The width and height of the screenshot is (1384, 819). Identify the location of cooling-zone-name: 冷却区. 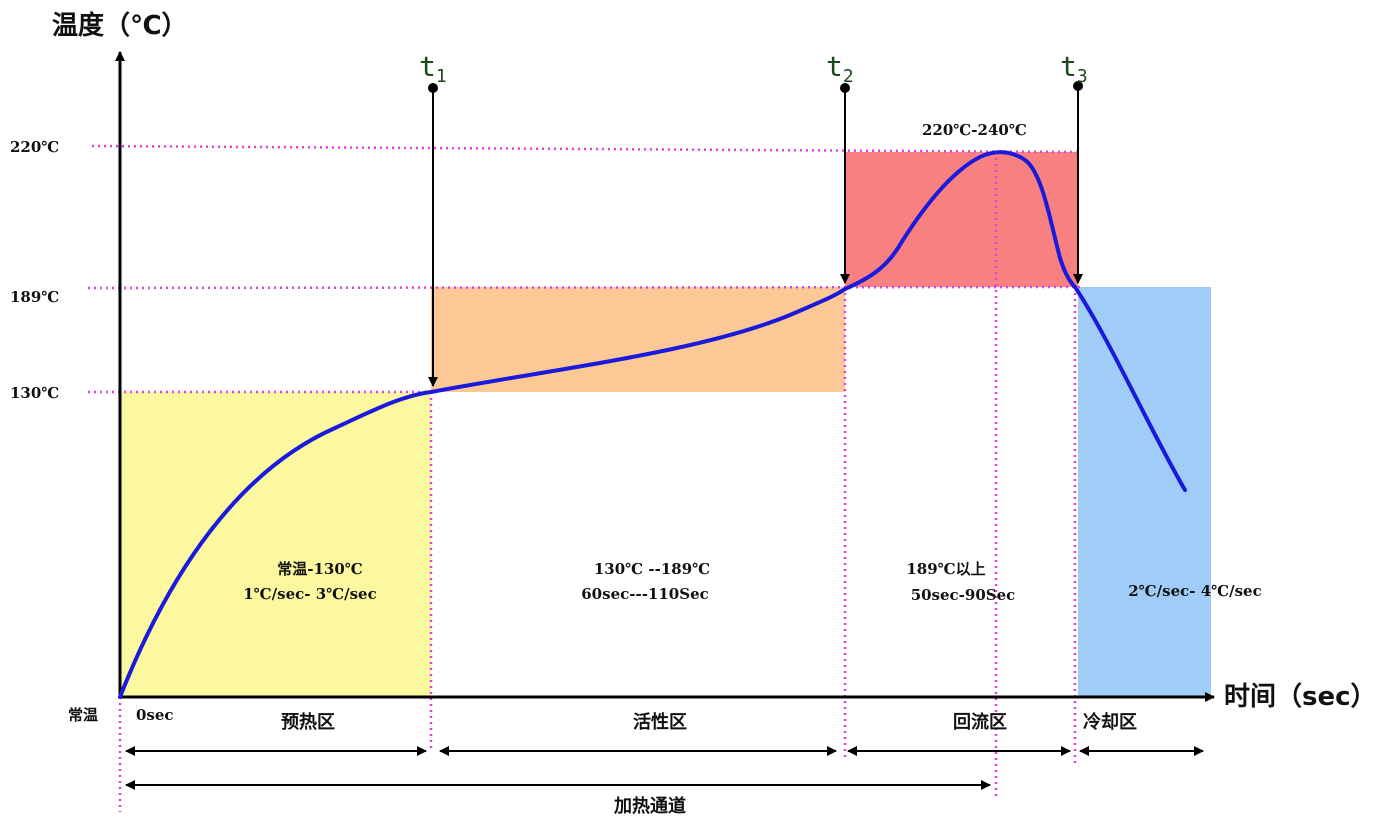
(1110, 722).